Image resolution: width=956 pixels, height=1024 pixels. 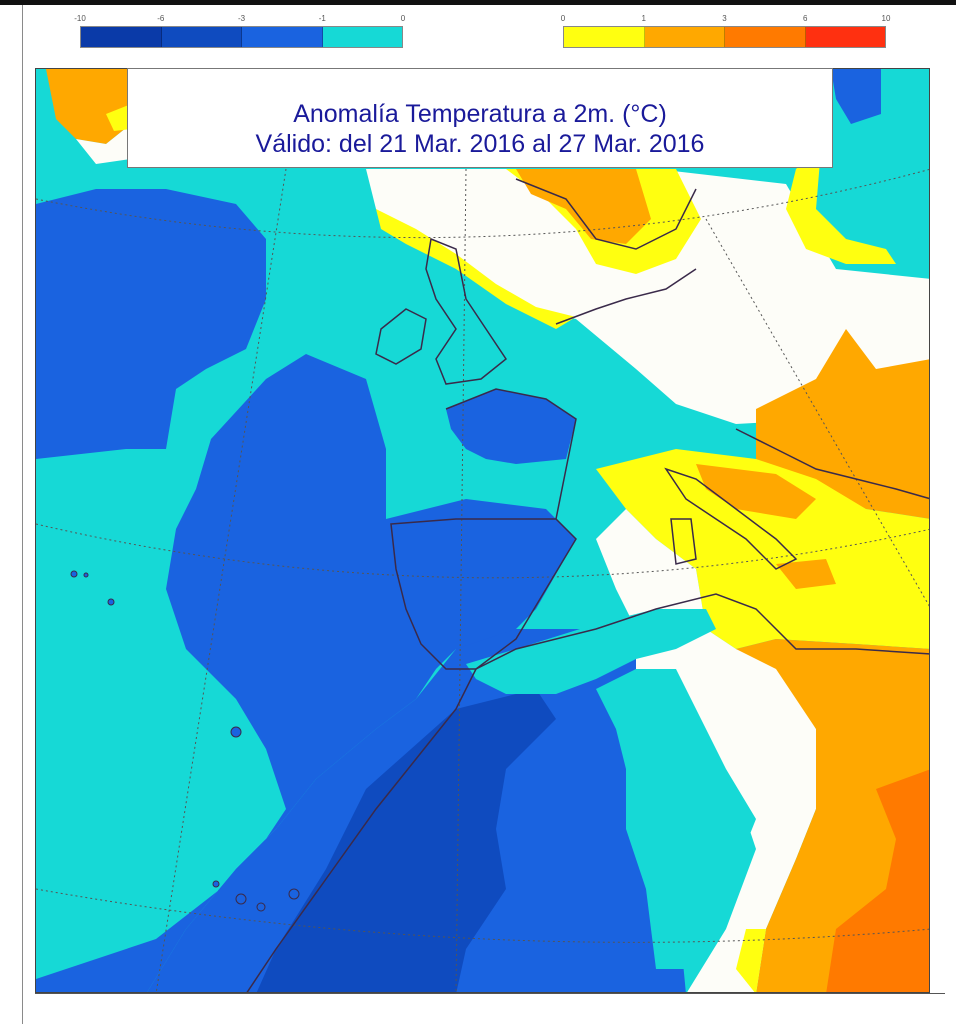 I want to click on legend-cold-ticks: -10 -6 -3 -1 0, so click(x=240, y=20).